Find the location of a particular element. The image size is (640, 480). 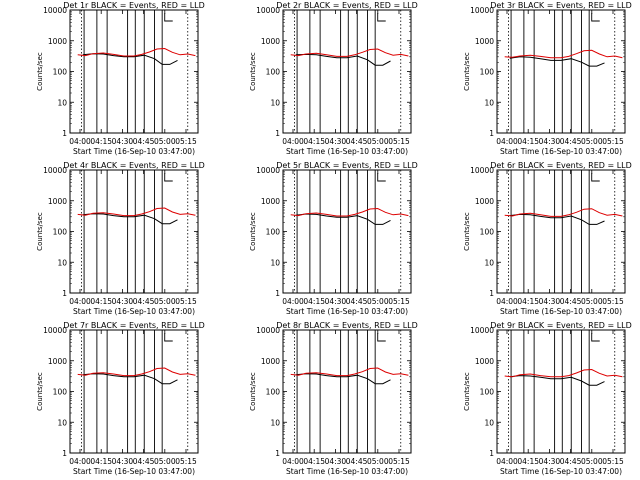

panel-title: Det 1r BLACK = Events, RED = LLD is located at coordinates (134, 5).